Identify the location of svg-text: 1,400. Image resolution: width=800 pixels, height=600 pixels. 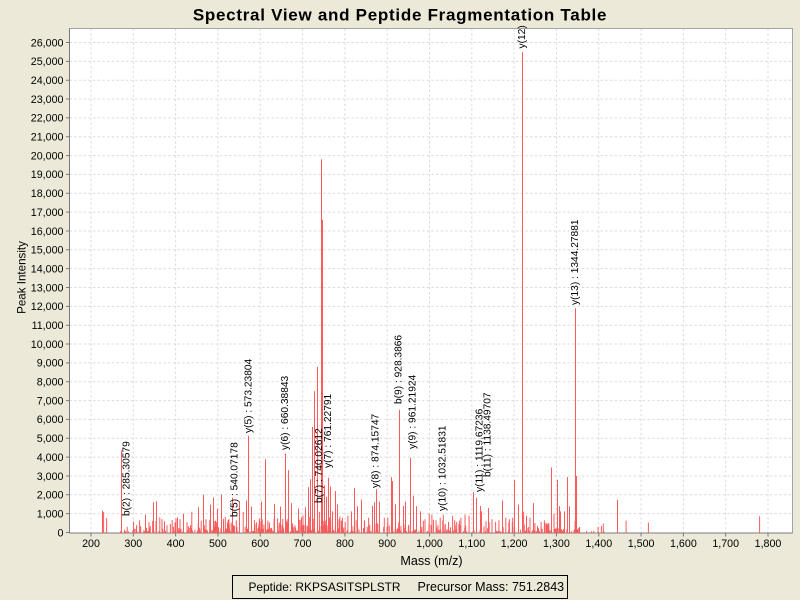
(598, 544).